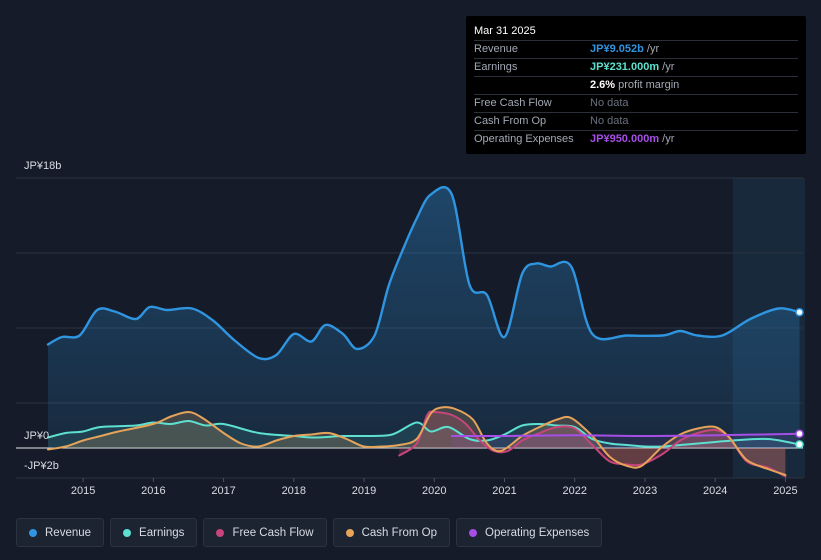 Image resolution: width=821 pixels, height=560 pixels. I want to click on y-label-zero: JP¥0, so click(37, 436).